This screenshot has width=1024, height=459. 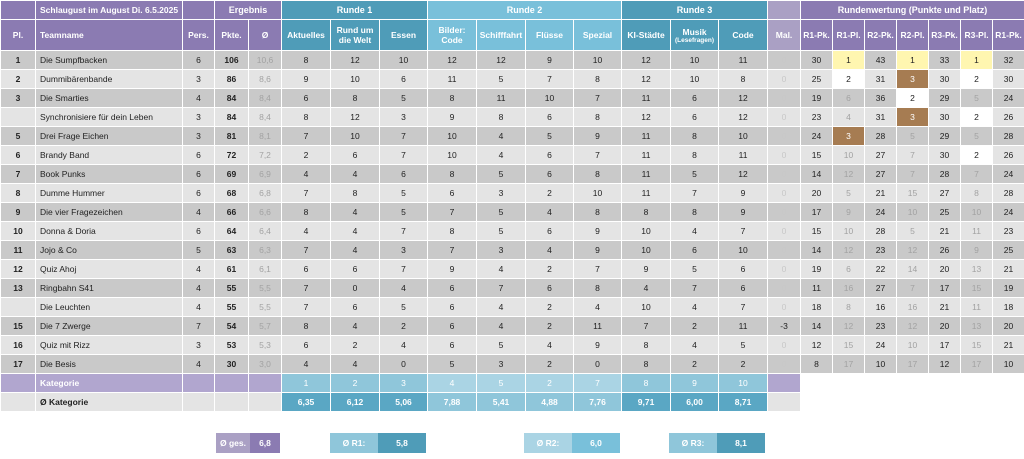 I want to click on cell-r1-points: 12, so click(x=817, y=345).